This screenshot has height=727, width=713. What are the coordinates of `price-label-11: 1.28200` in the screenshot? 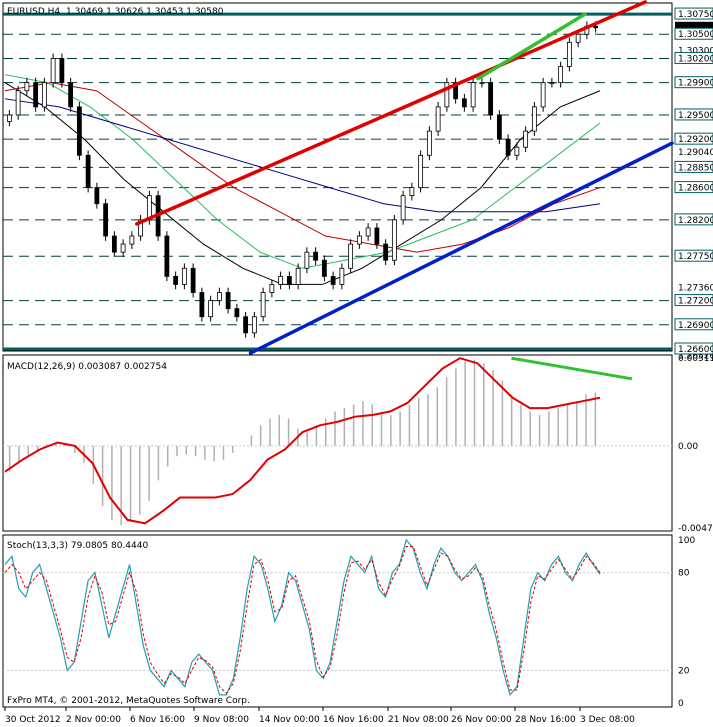 It's located at (695, 221).